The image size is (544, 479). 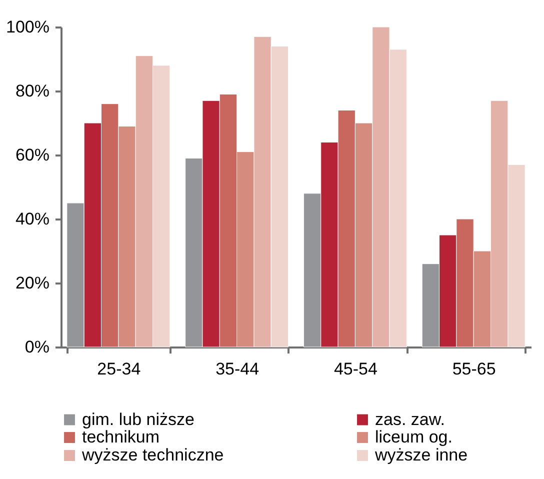 What do you see at coordinates (421, 455) in the screenshot?
I see `legend-label: wyższe inne` at bounding box center [421, 455].